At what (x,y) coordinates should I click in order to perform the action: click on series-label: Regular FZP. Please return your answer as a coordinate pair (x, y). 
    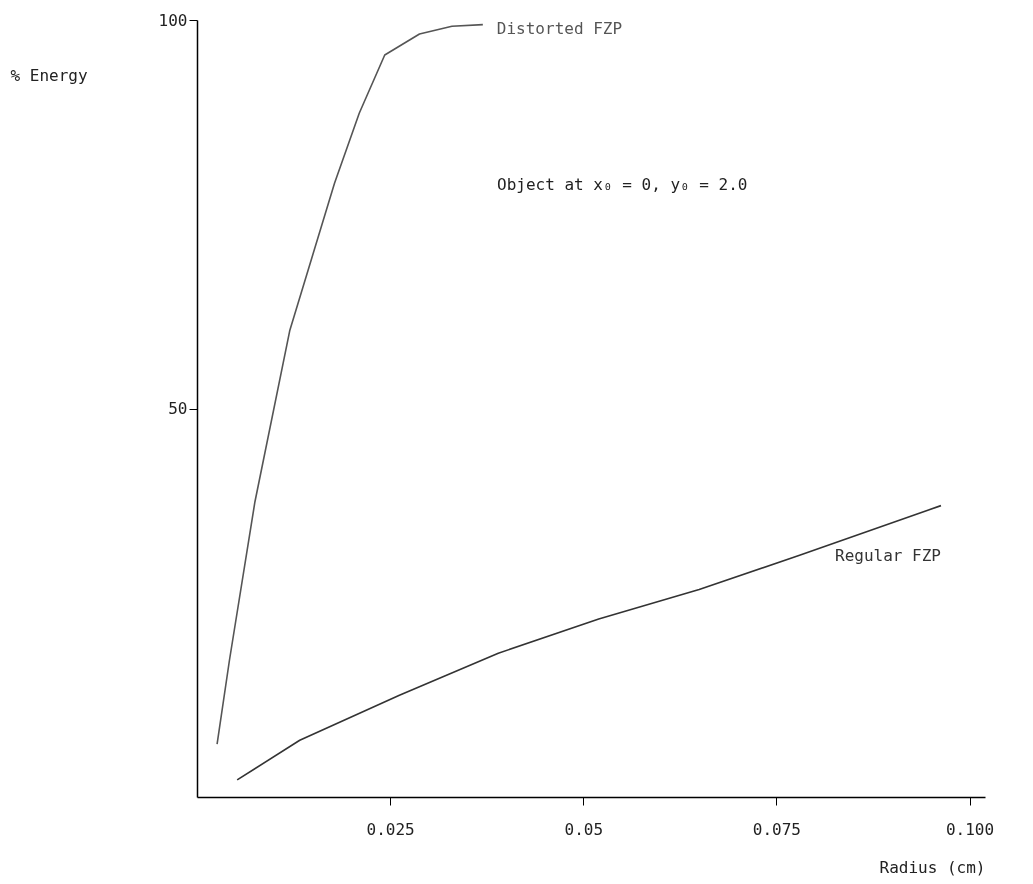
    Looking at the image, I should click on (888, 555).